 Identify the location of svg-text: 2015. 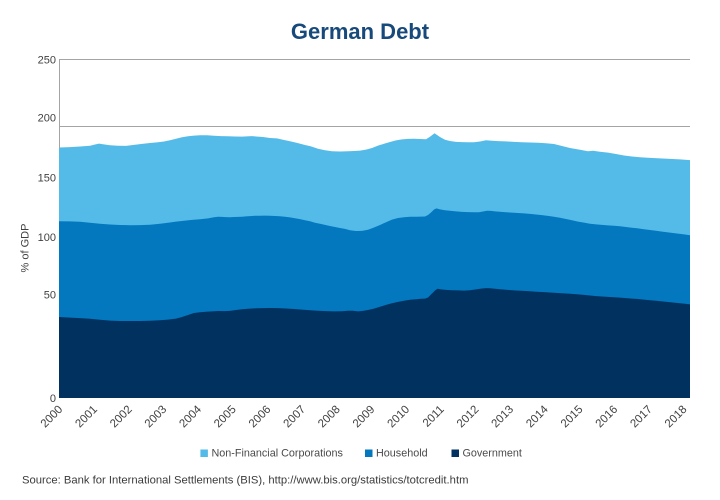
(572, 417).